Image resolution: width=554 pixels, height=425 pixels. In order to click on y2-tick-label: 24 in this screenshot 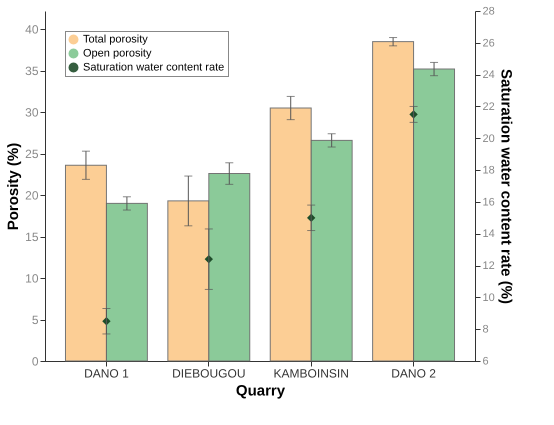, I will do `click(488, 75)`.